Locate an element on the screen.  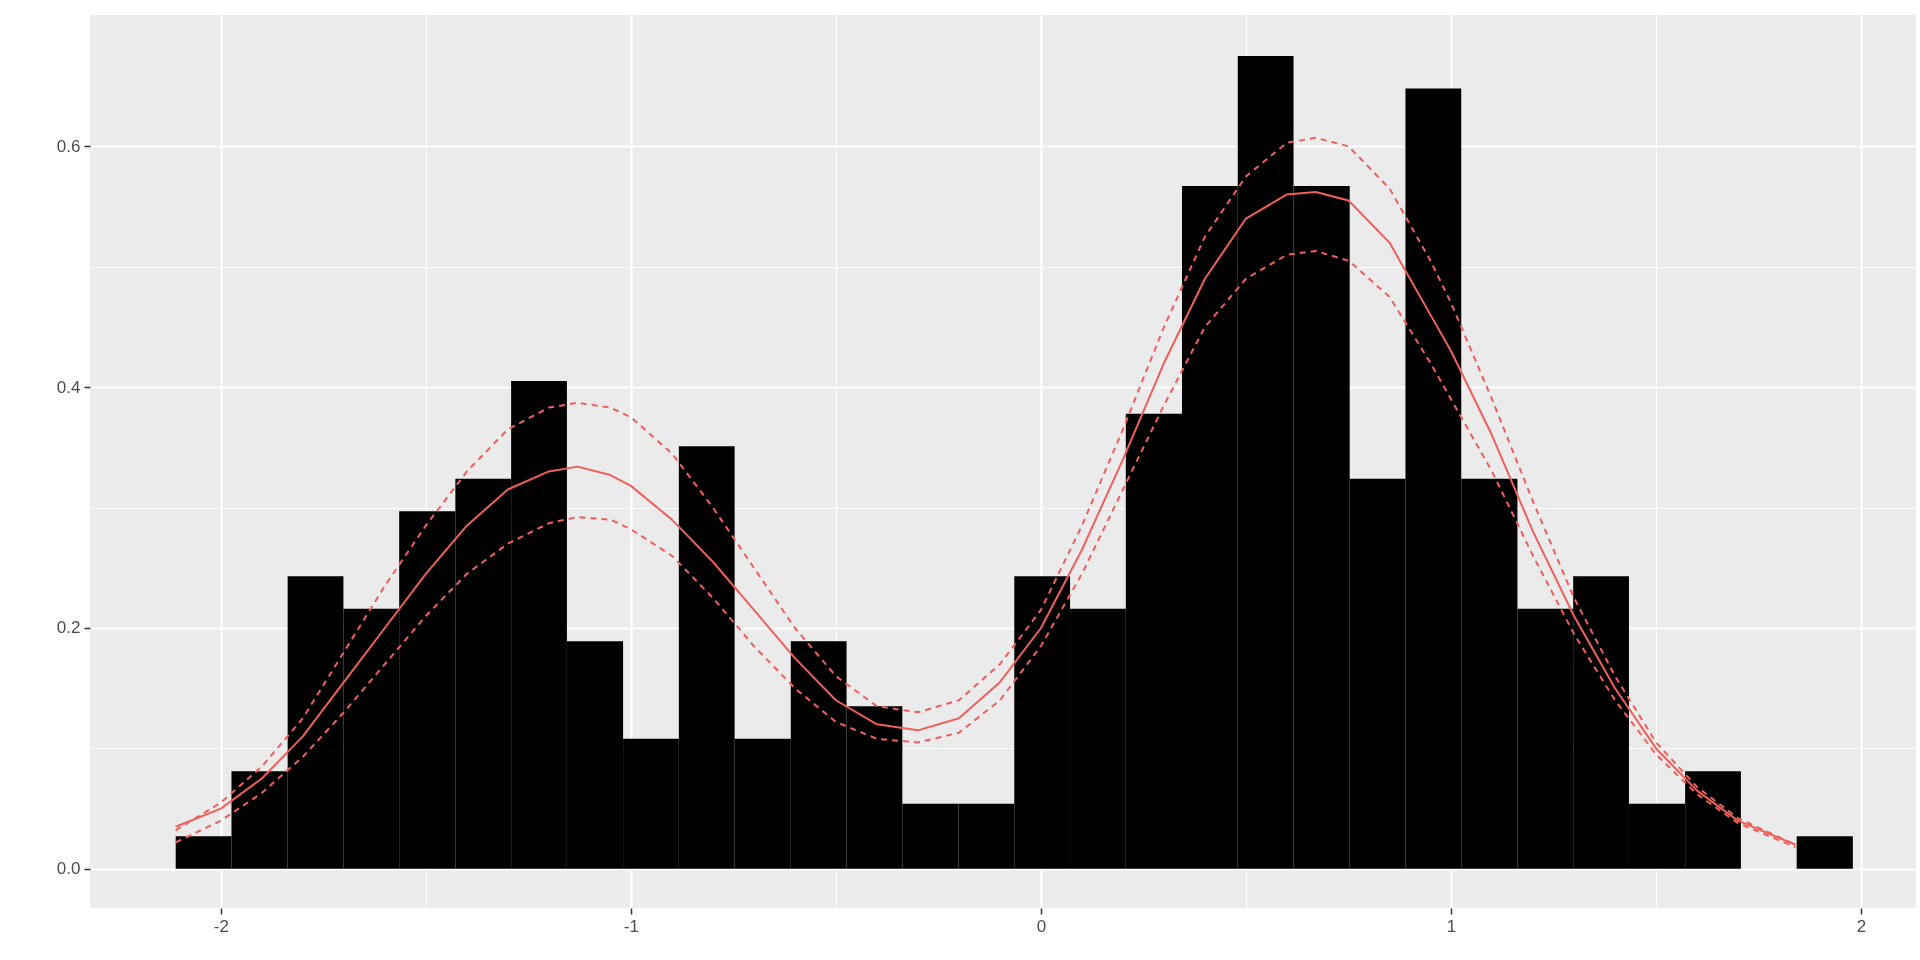
x-tick-label: -1 is located at coordinates (631, 926).